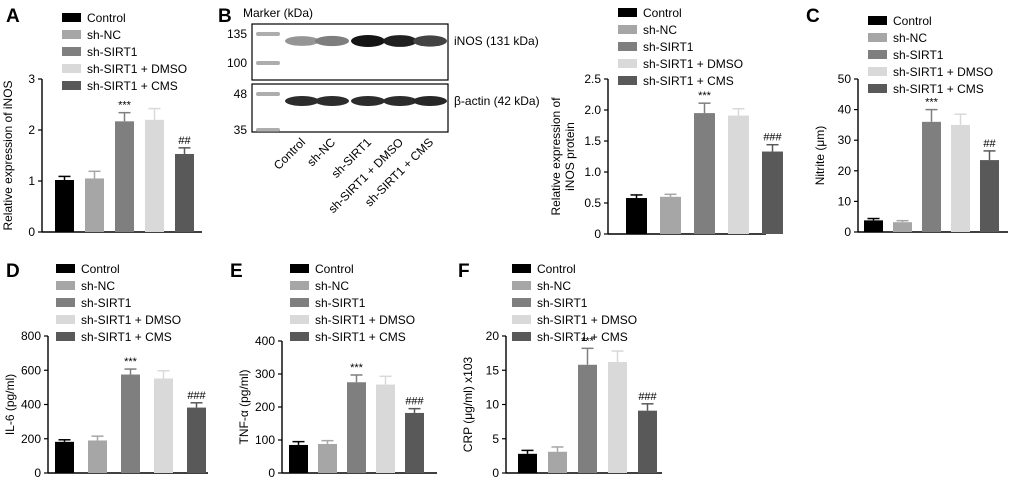 This screenshot has height=482, width=1020. I want to click on y-tick-label-F-4: 20, so click(493, 336).